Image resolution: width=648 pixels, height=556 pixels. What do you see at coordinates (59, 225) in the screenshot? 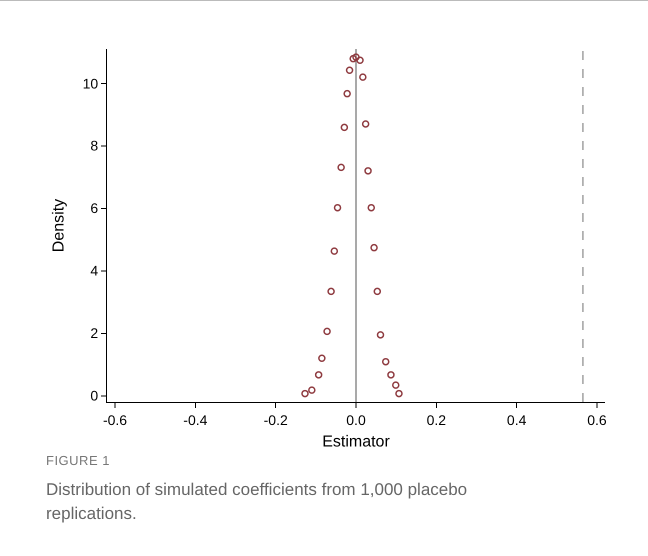
I see `y-axis-title: Density` at bounding box center [59, 225].